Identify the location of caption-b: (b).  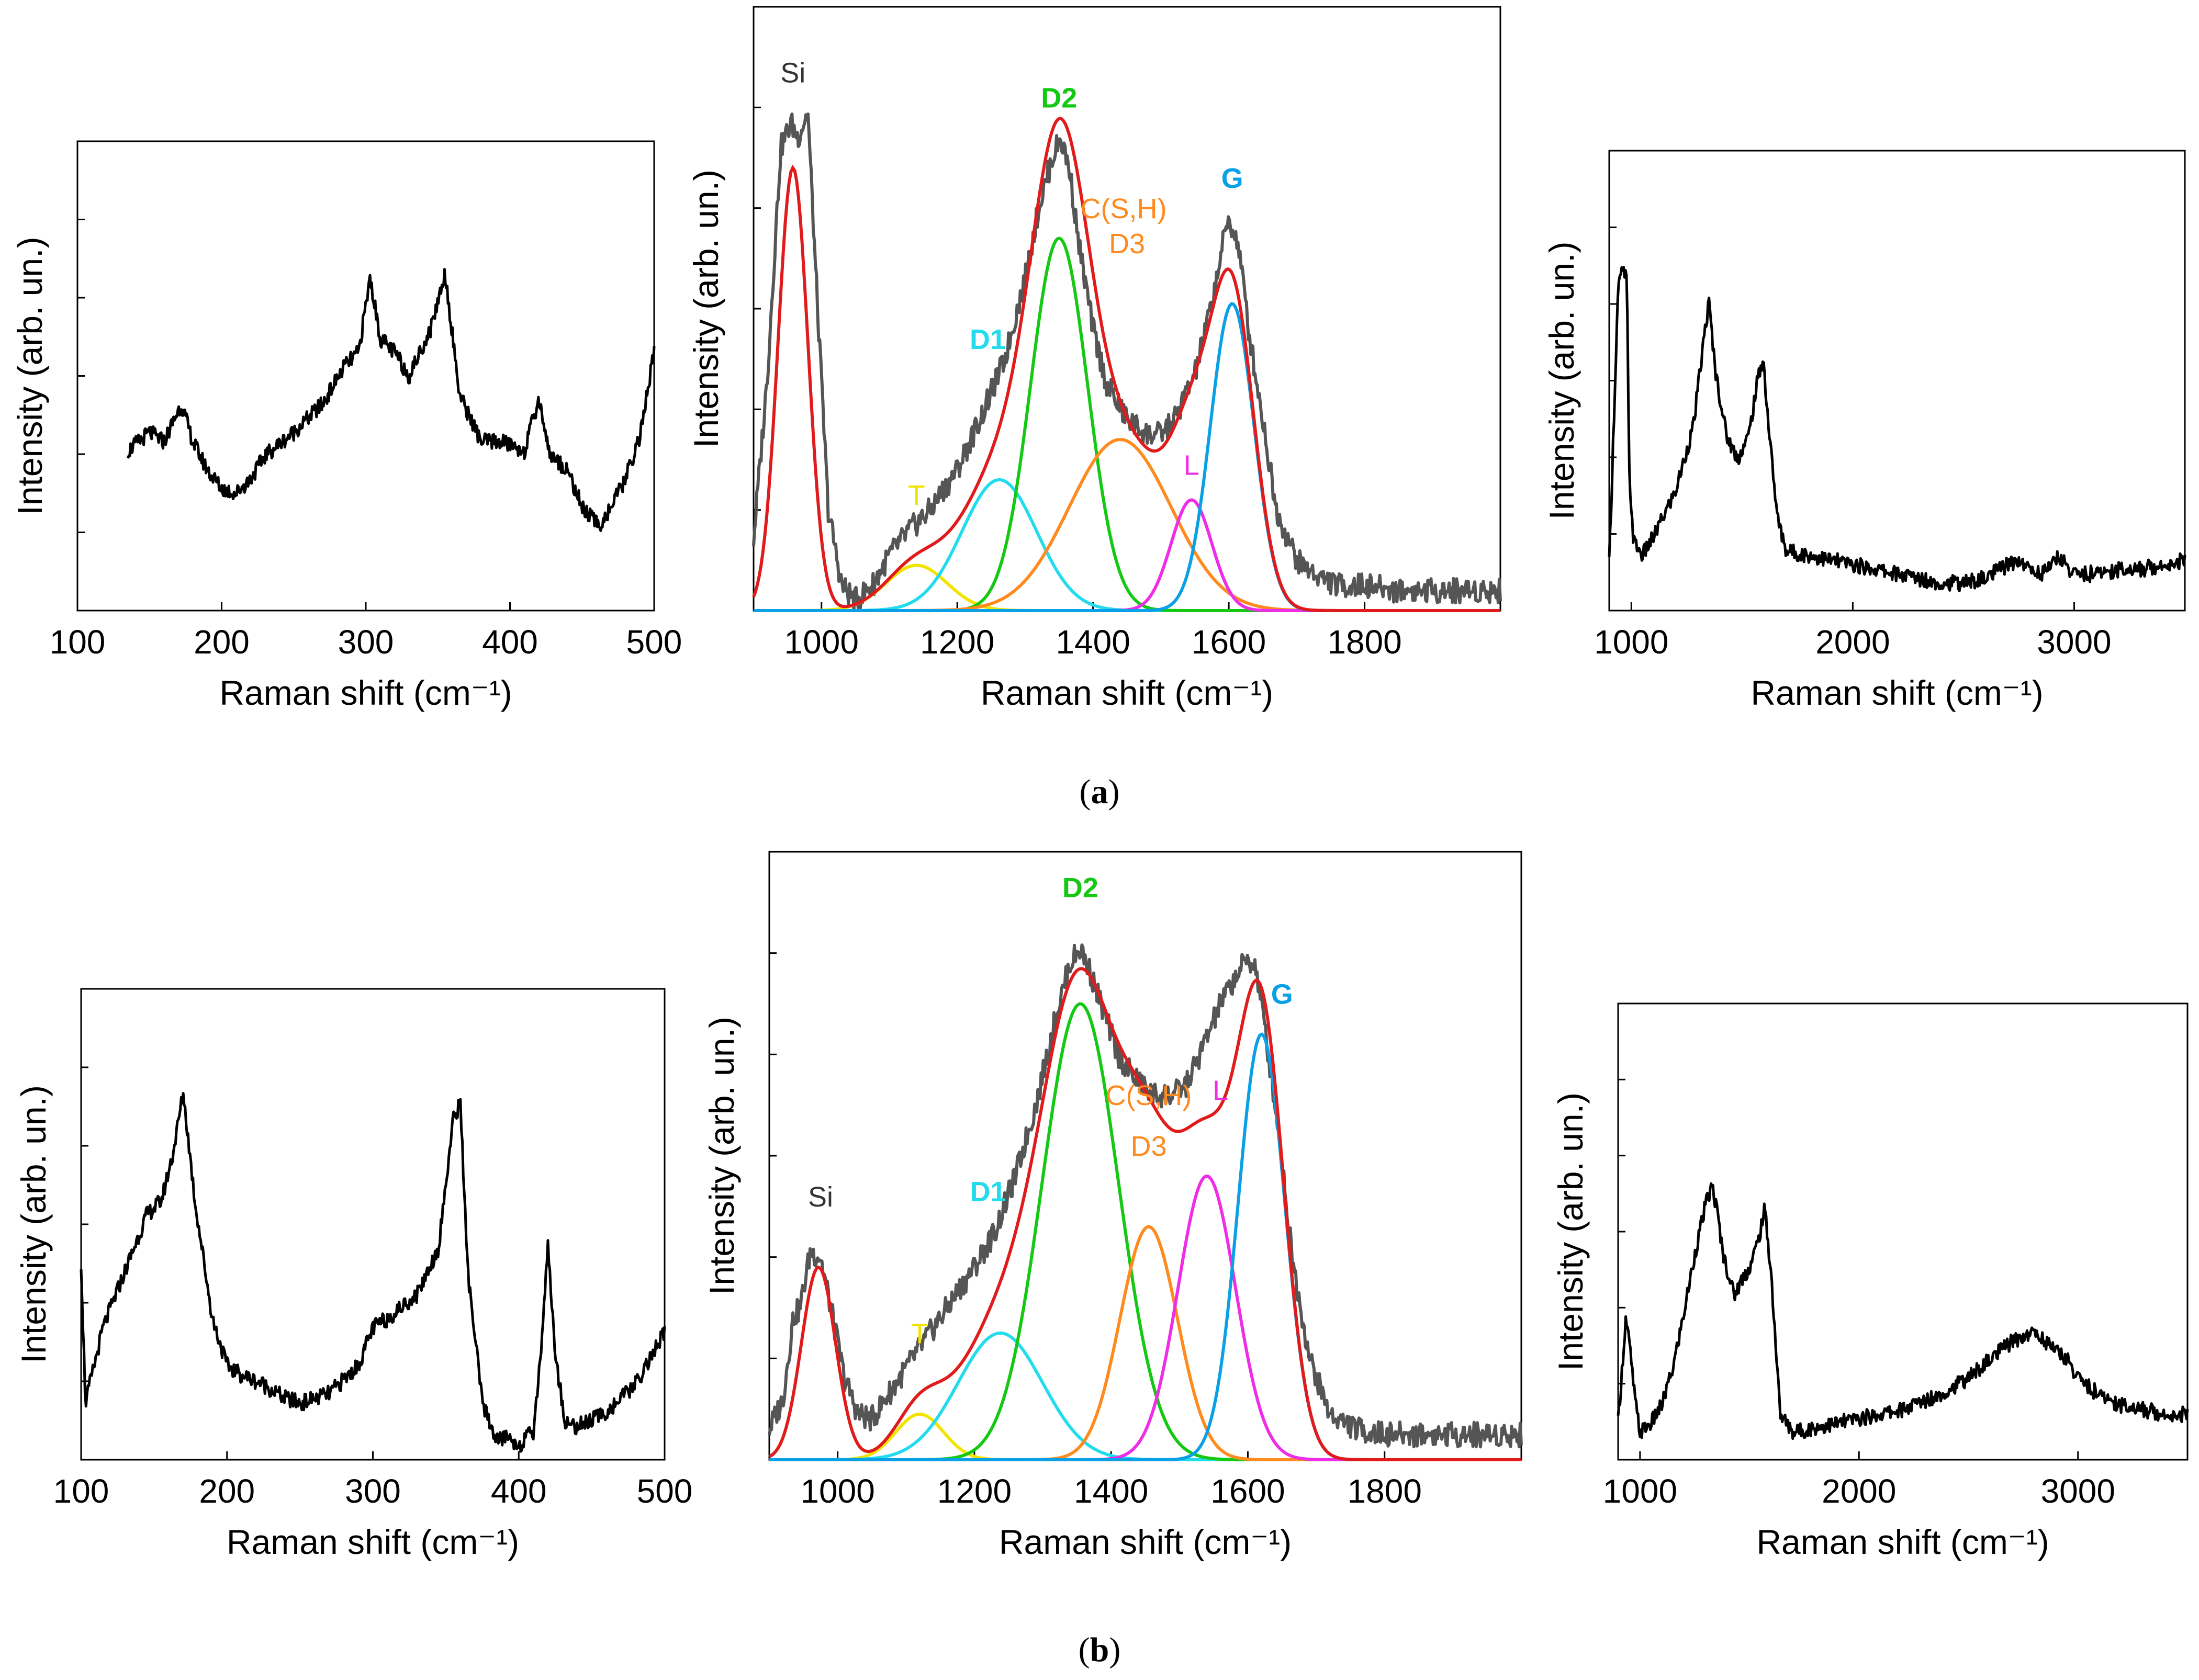
(1100, 1650).